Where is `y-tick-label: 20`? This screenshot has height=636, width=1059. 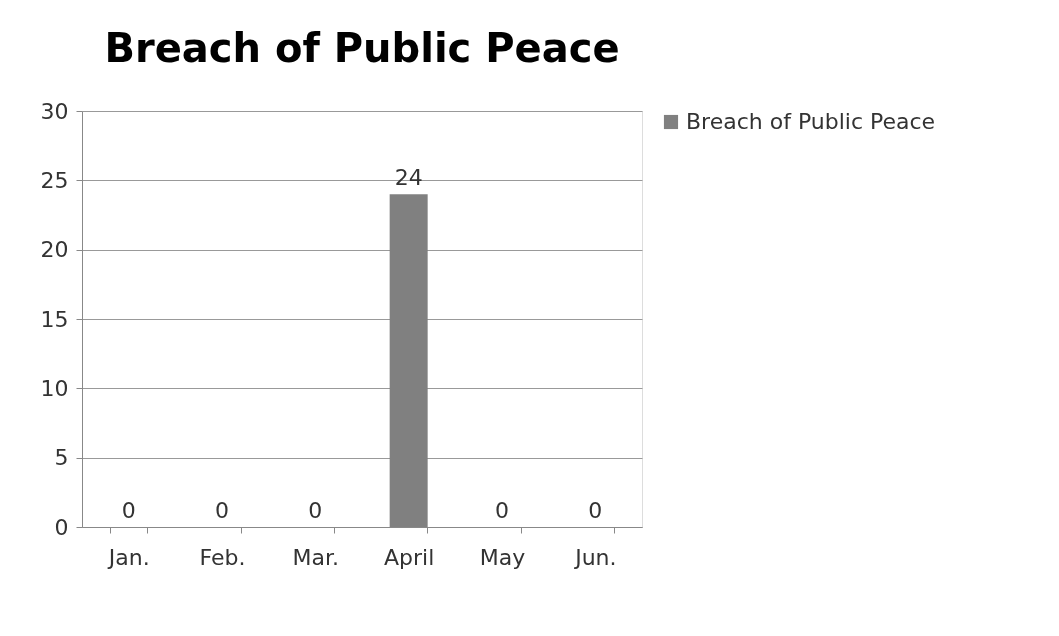 y-tick-label: 20 is located at coordinates (54, 250).